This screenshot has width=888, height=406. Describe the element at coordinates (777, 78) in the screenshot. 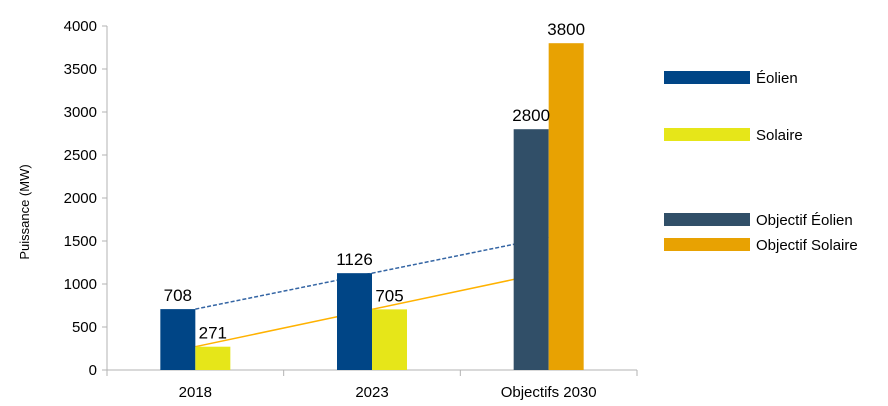

I see `legend-label: Éolien` at that location.